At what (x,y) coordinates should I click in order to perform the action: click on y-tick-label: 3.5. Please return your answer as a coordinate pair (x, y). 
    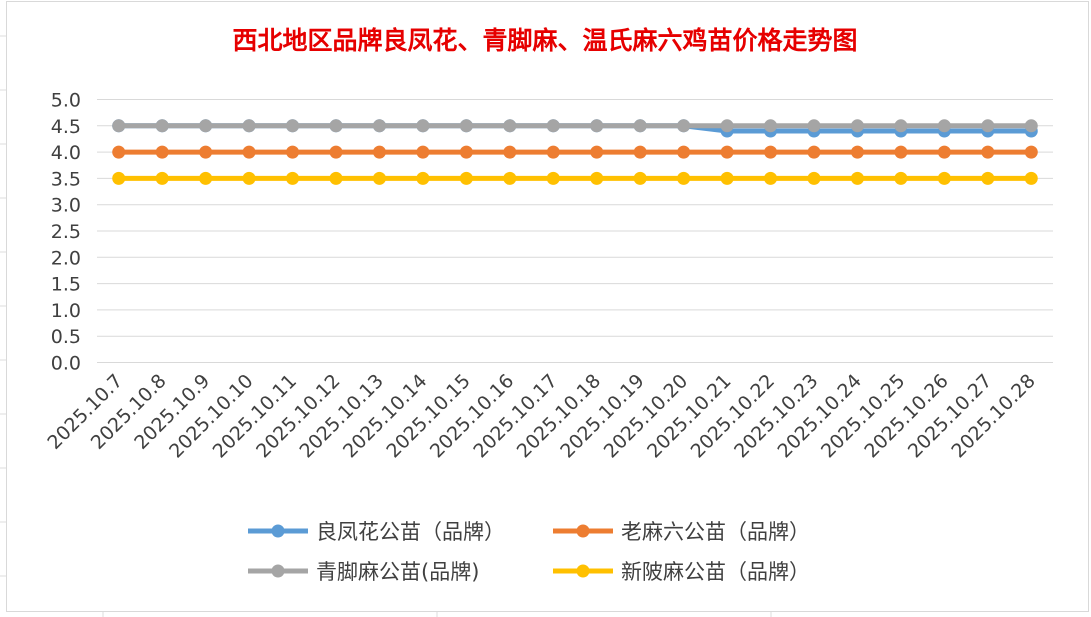
    Looking at the image, I should click on (66, 179).